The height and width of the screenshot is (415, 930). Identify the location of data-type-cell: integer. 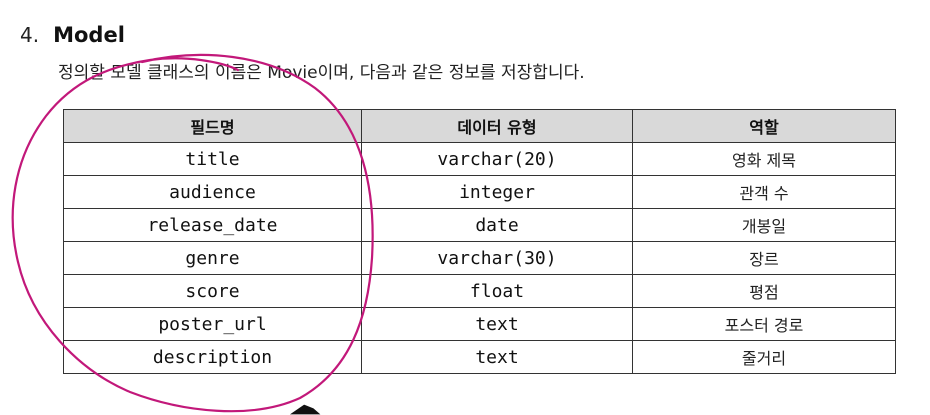
(497, 192).